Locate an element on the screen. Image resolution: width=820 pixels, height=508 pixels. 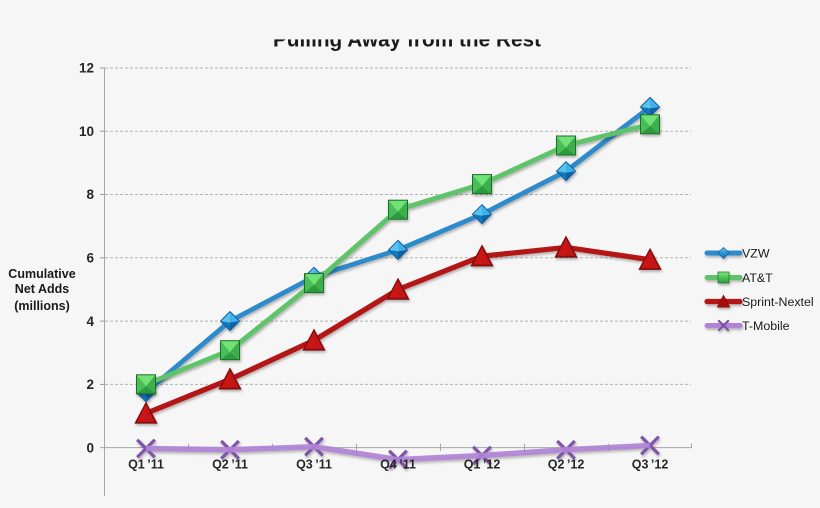
svg-text: 8 is located at coordinates (90, 194).